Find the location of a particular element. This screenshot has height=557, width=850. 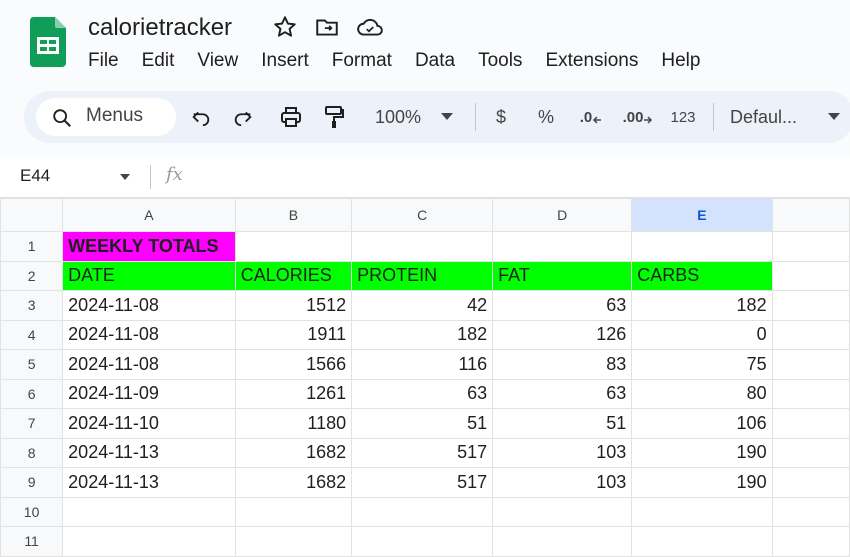

move-folder-icon is located at coordinates (327, 27).